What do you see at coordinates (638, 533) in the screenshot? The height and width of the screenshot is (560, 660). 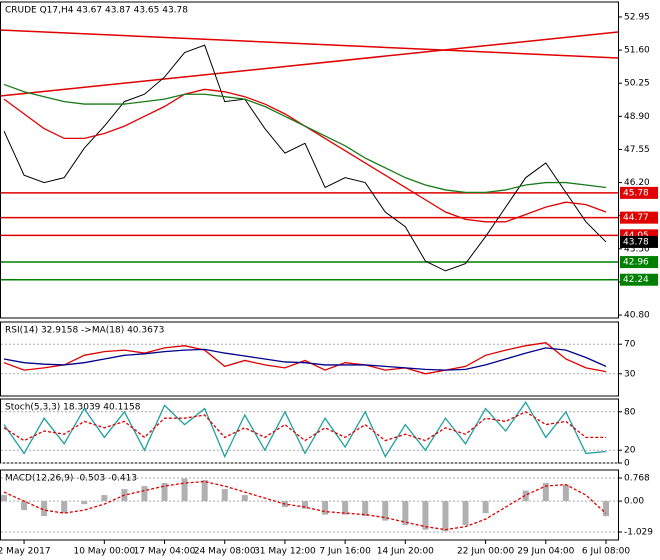 I see `y-tick-label: -1.029` at bounding box center [638, 533].